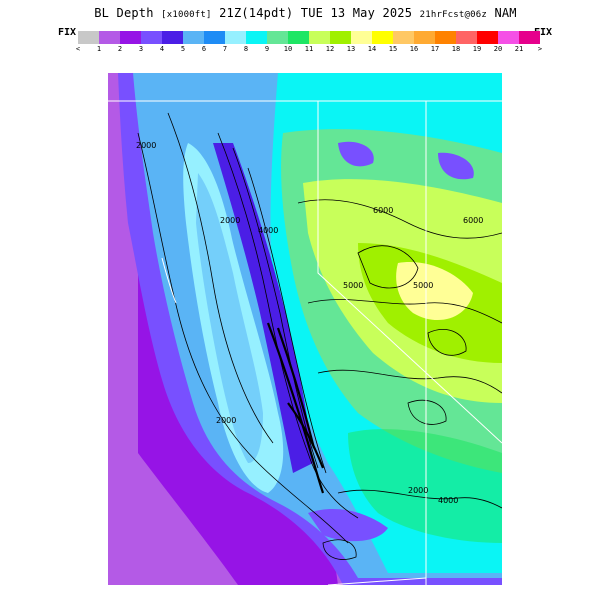 The width and height of the screenshot is (611, 611). Describe the element at coordinates (204, 49) in the screenshot. I see `colorbar-tick-label: 6` at that location.